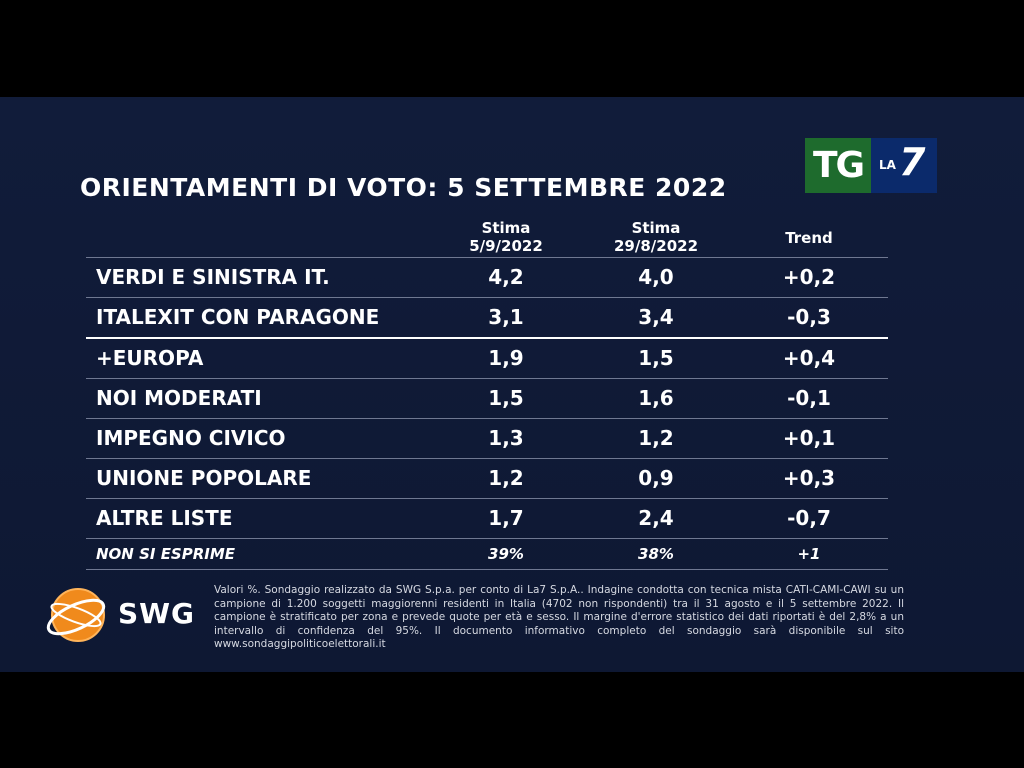 The height and width of the screenshot is (768, 1024). What do you see at coordinates (887, 165) in the screenshot?
I see `la-logo-text: LA` at bounding box center [887, 165].